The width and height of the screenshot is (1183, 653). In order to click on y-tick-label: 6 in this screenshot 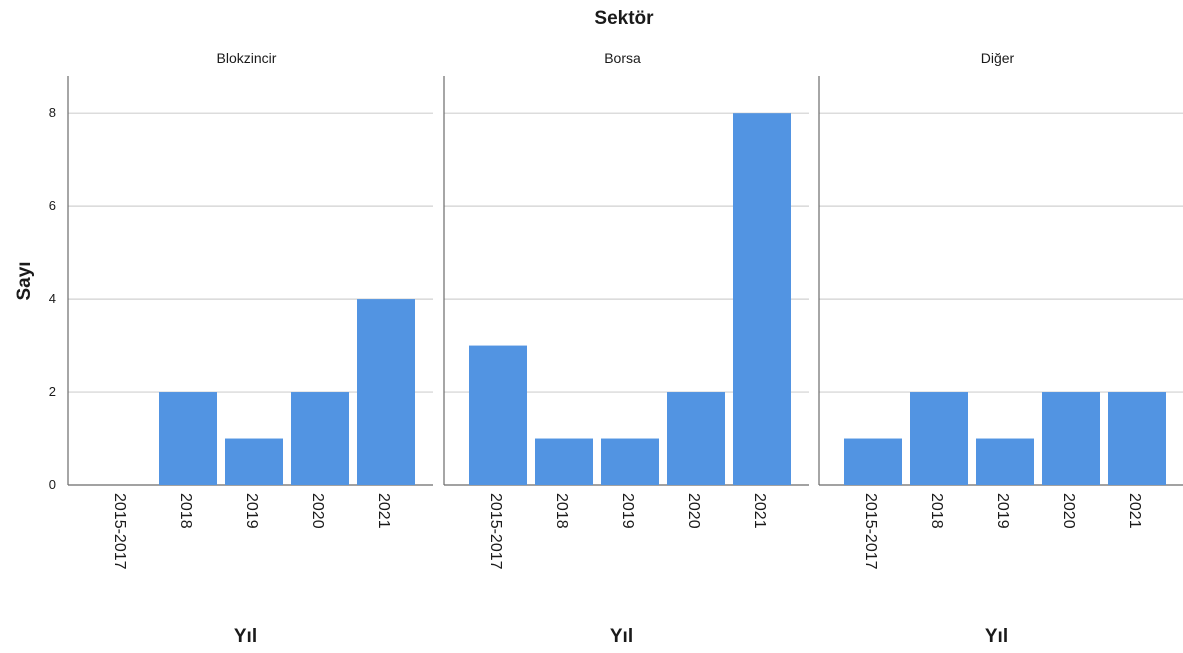, I will do `click(52, 205)`.